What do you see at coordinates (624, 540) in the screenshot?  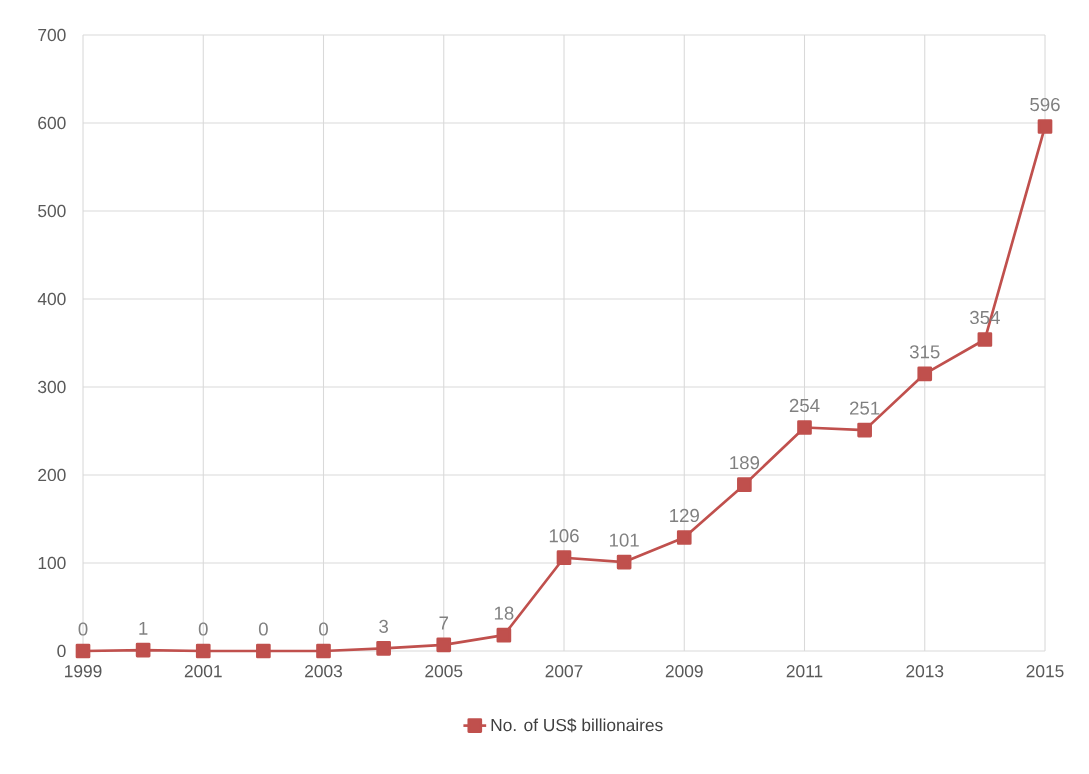 I see `data-label: 101` at bounding box center [624, 540].